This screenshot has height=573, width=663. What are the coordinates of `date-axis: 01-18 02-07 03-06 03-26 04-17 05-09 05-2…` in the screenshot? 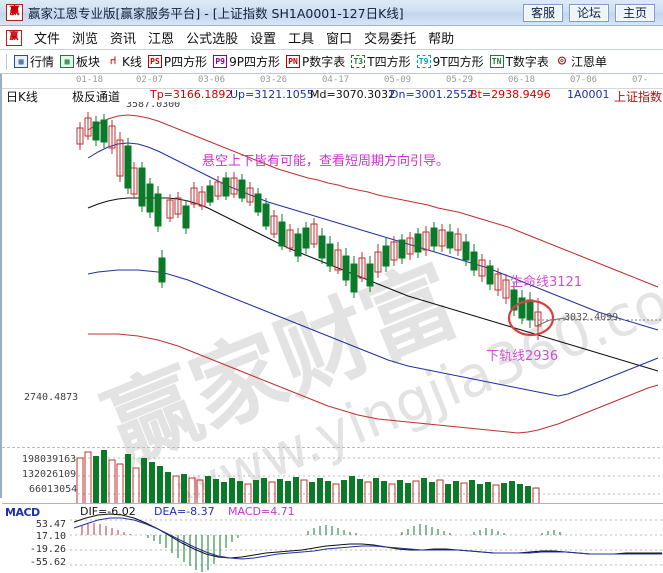 It's located at (332, 81).